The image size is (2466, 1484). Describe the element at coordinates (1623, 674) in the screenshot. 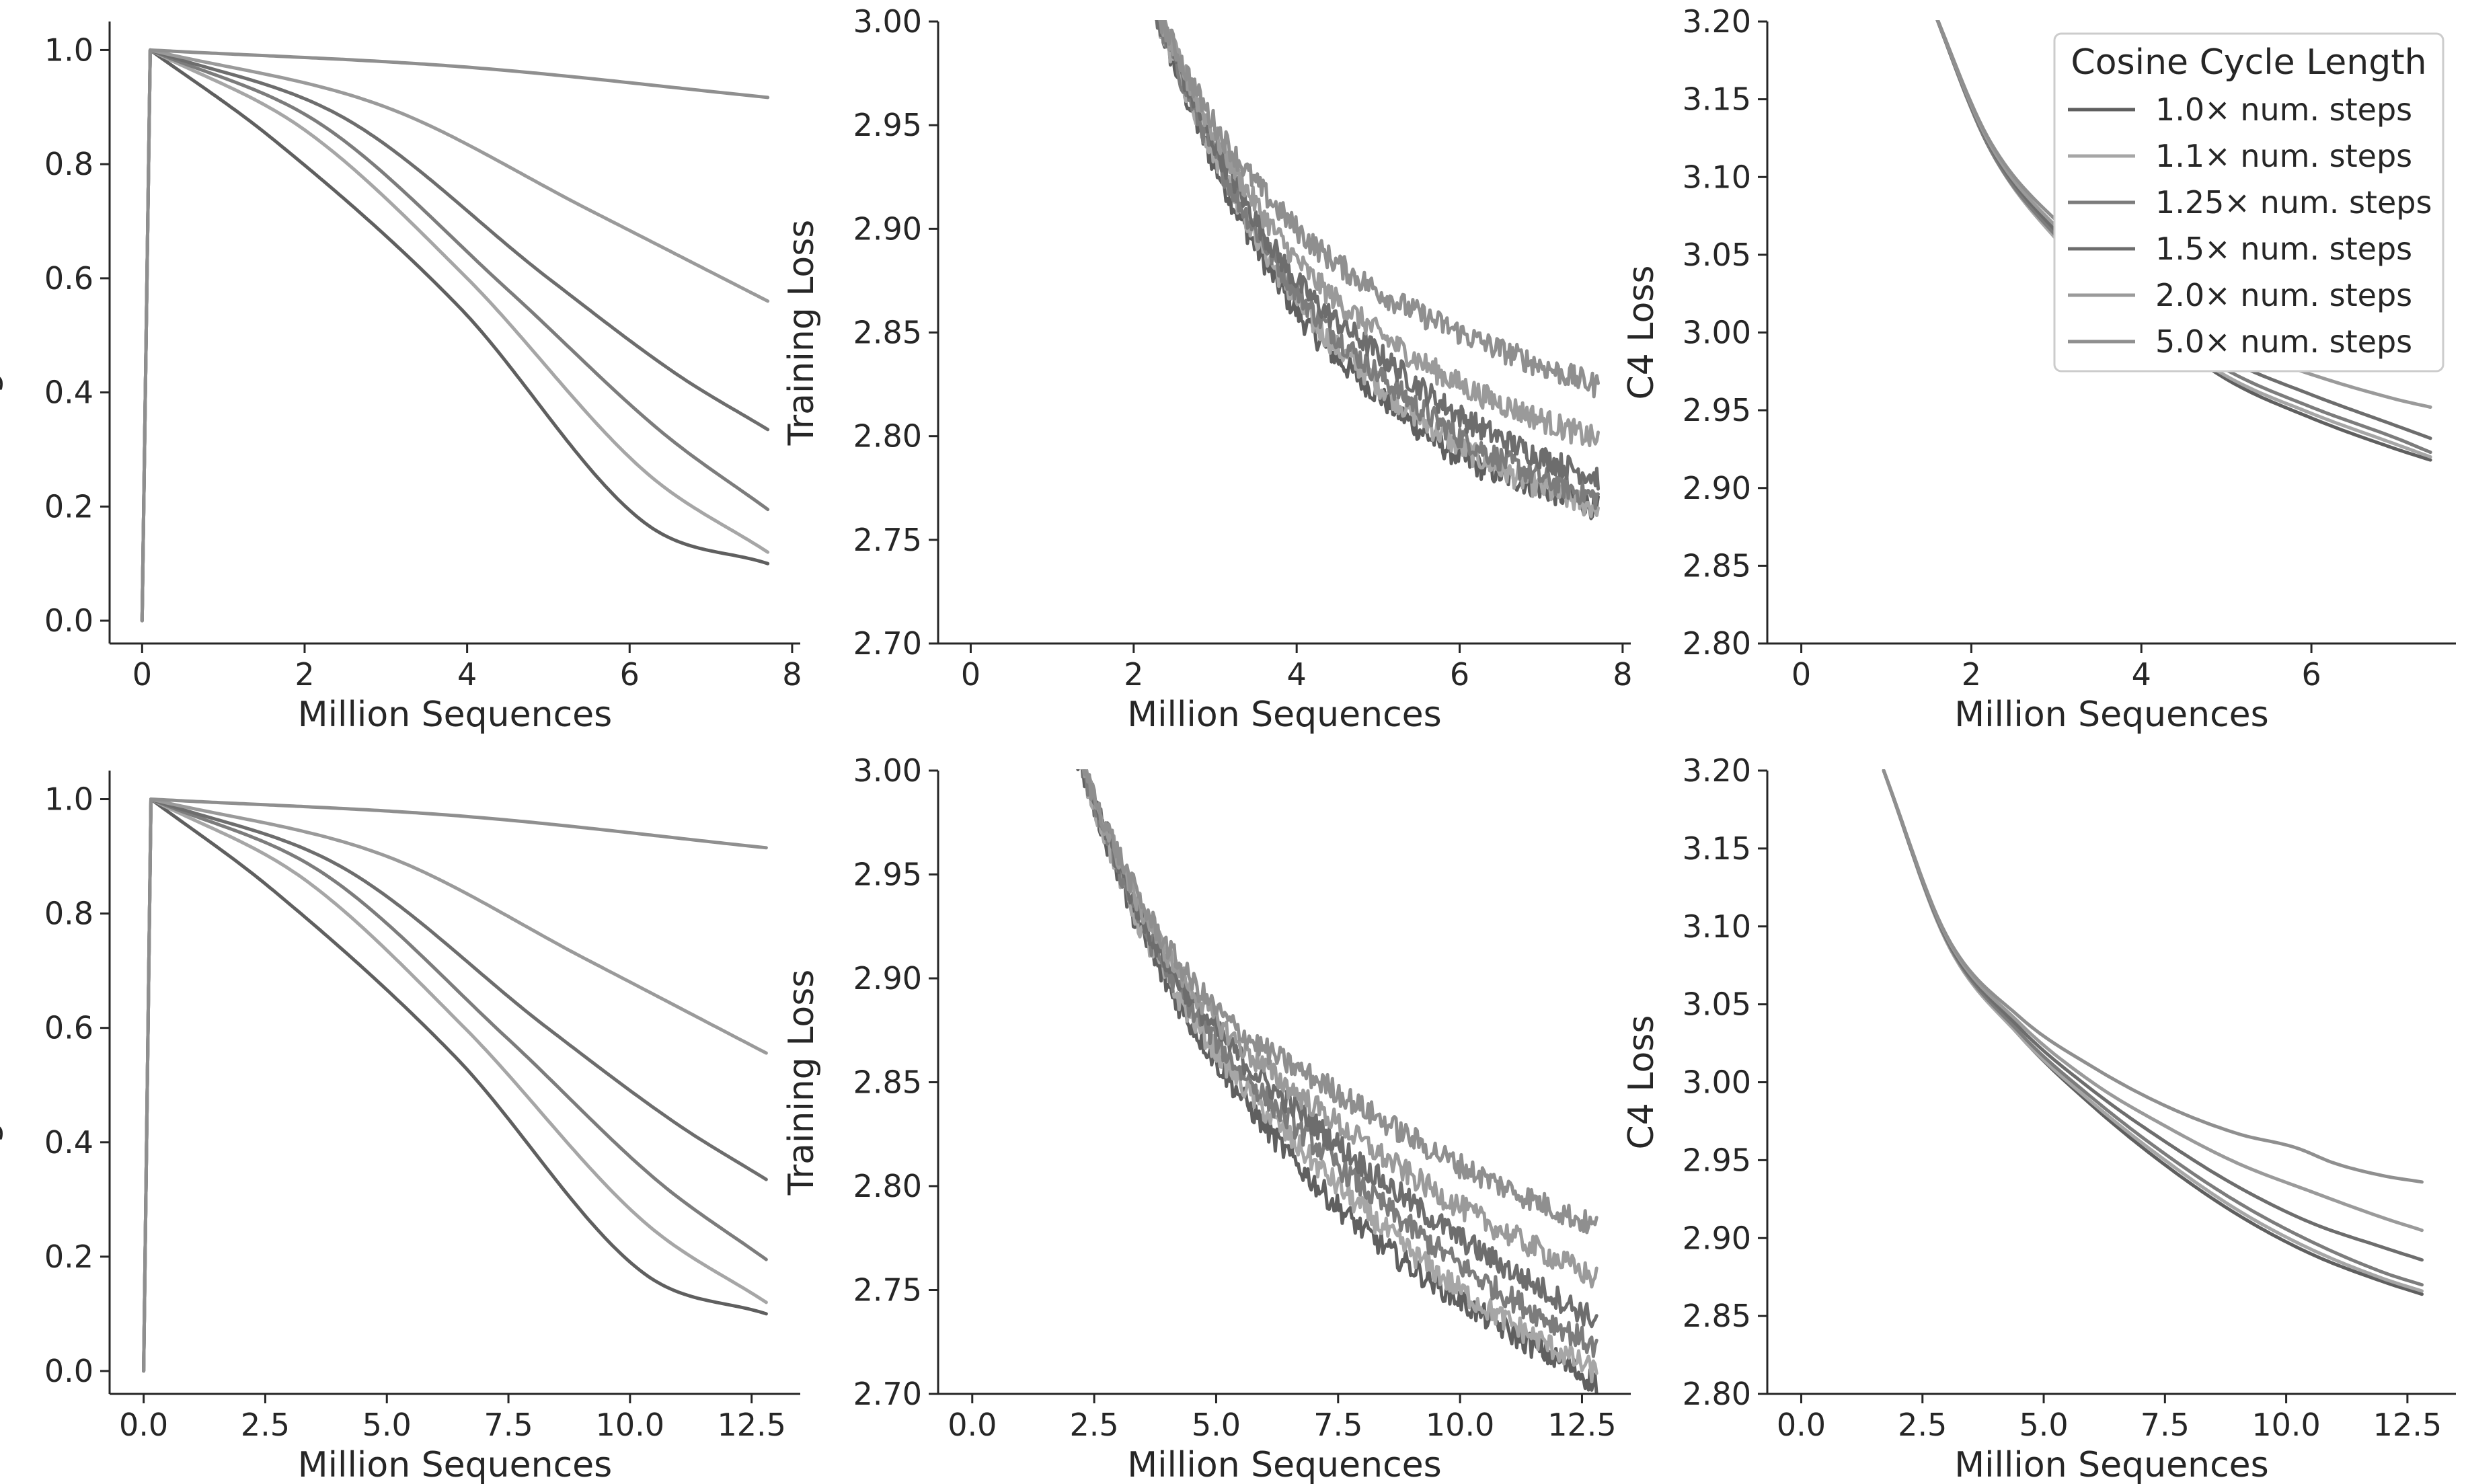

I see `x-tick-label: 8` at that location.